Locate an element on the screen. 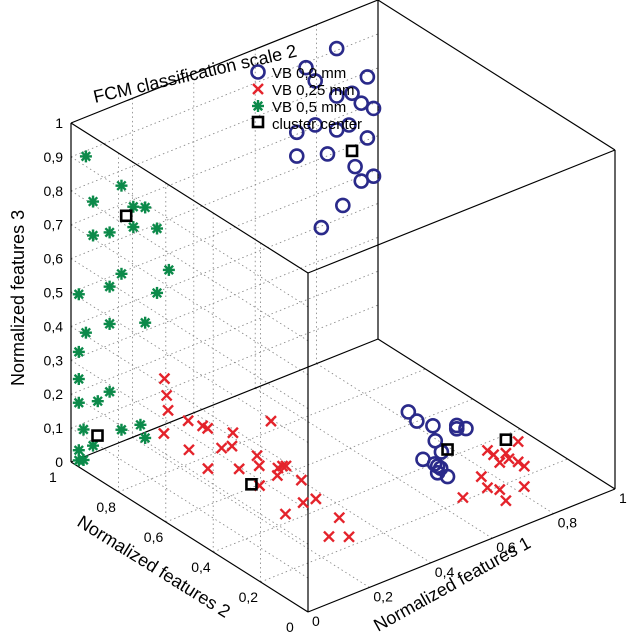 The height and width of the screenshot is (632, 628). legend-label: VB 0,25 mm is located at coordinates (313, 90).